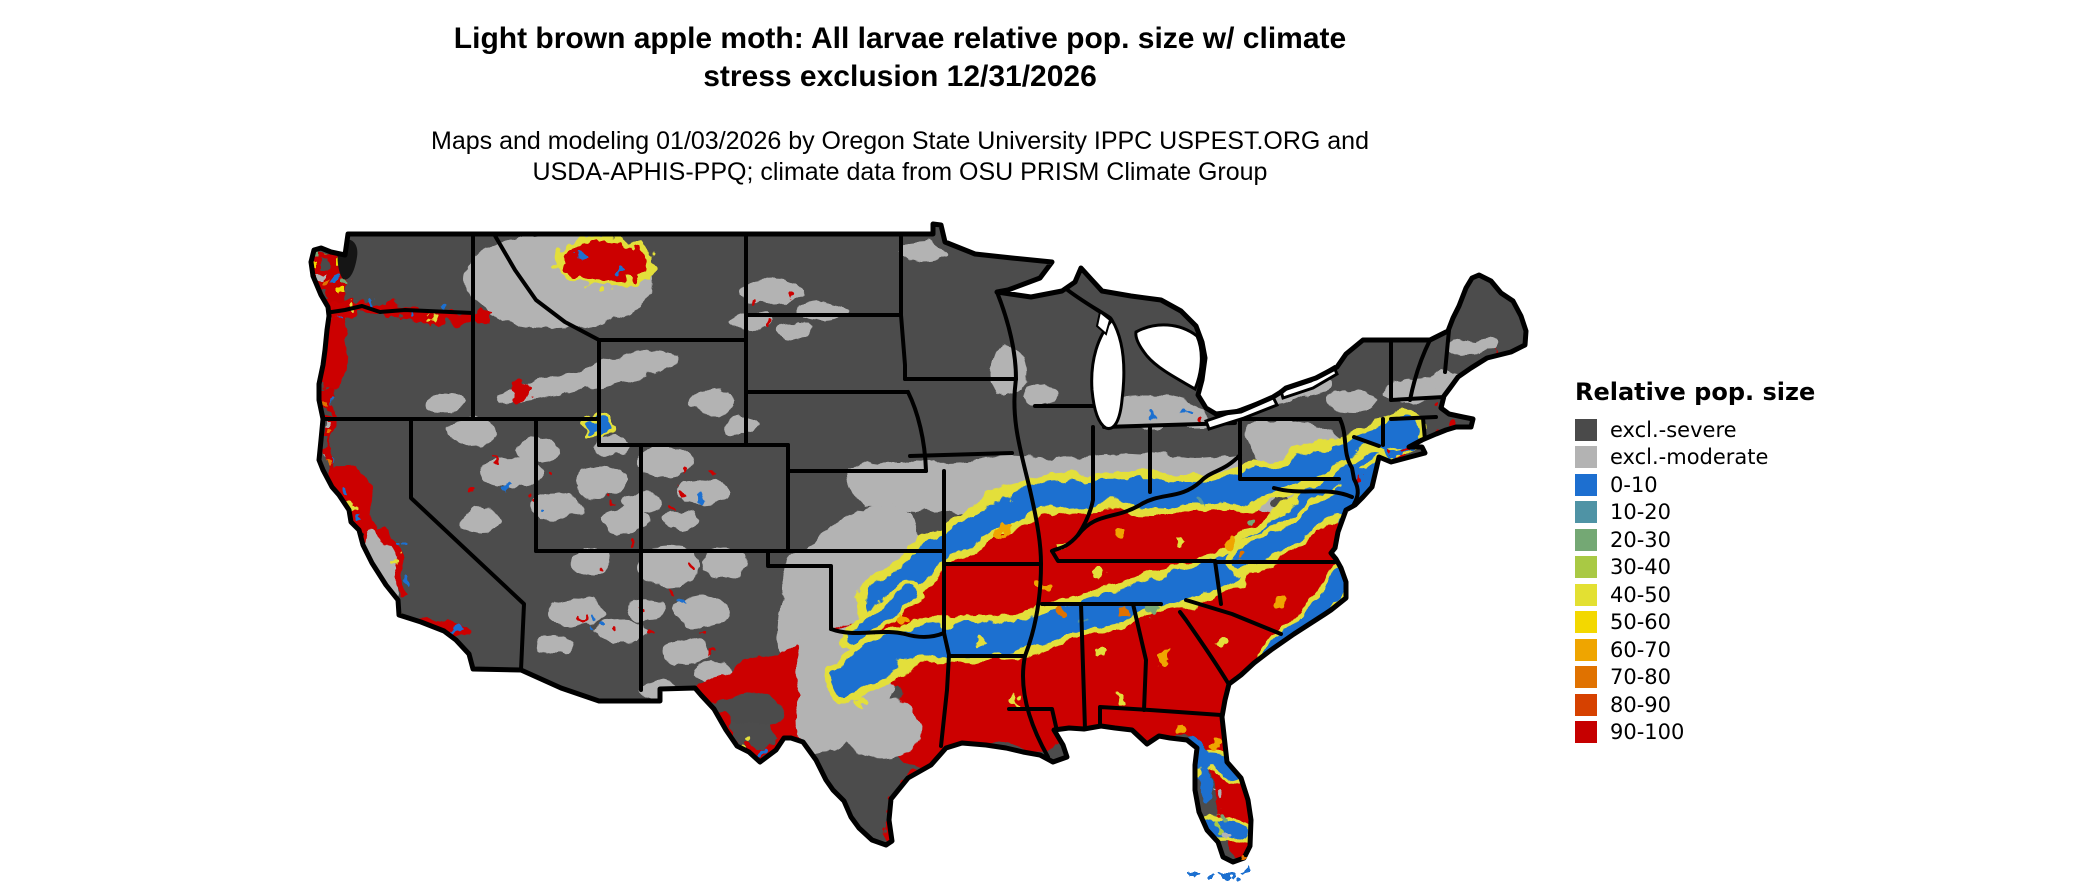 This screenshot has height=892, width=2100. I want to click on florida-keys, so click(1219, 867).